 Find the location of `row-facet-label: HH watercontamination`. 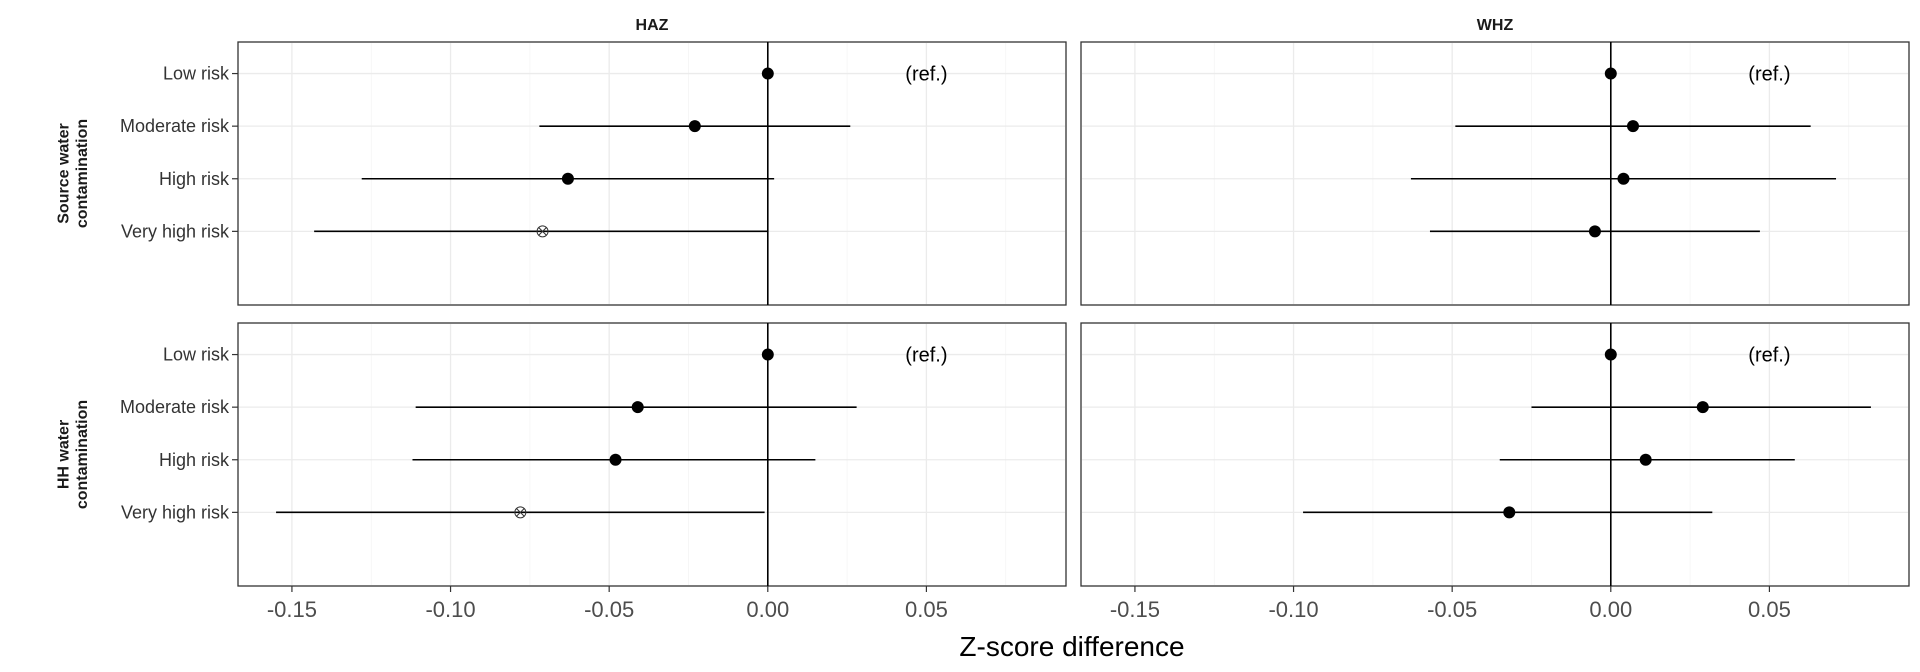

row-facet-label: HH watercontamination is located at coordinates (72, 454).